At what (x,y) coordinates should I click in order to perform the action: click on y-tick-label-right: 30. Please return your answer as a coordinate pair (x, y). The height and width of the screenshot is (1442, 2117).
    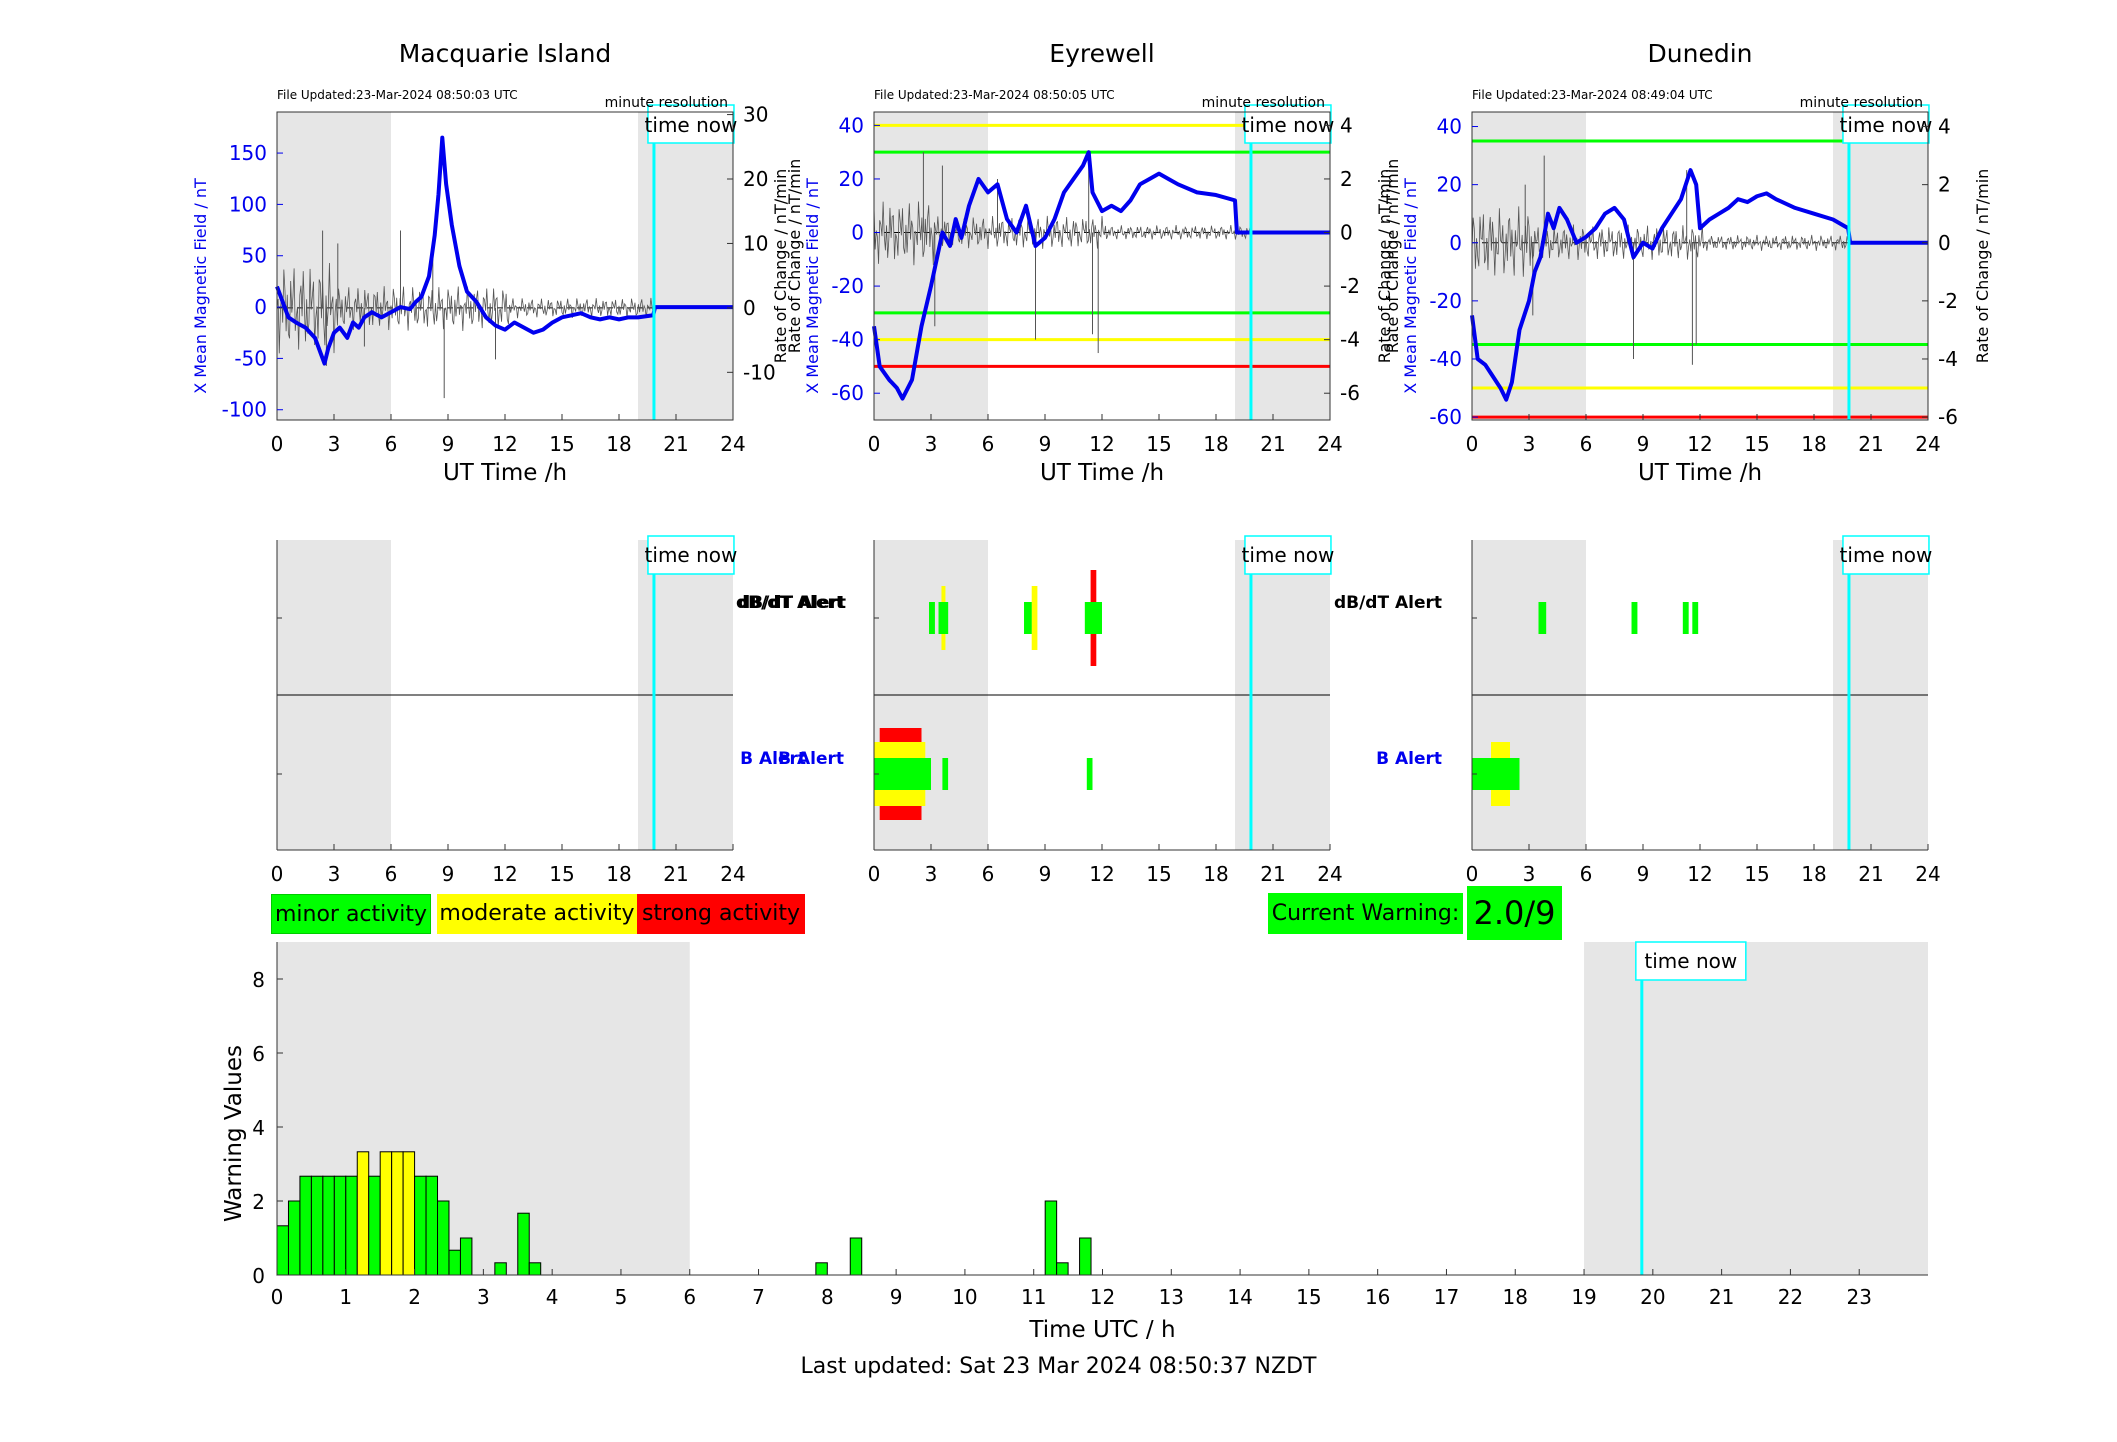
    Looking at the image, I should click on (755, 115).